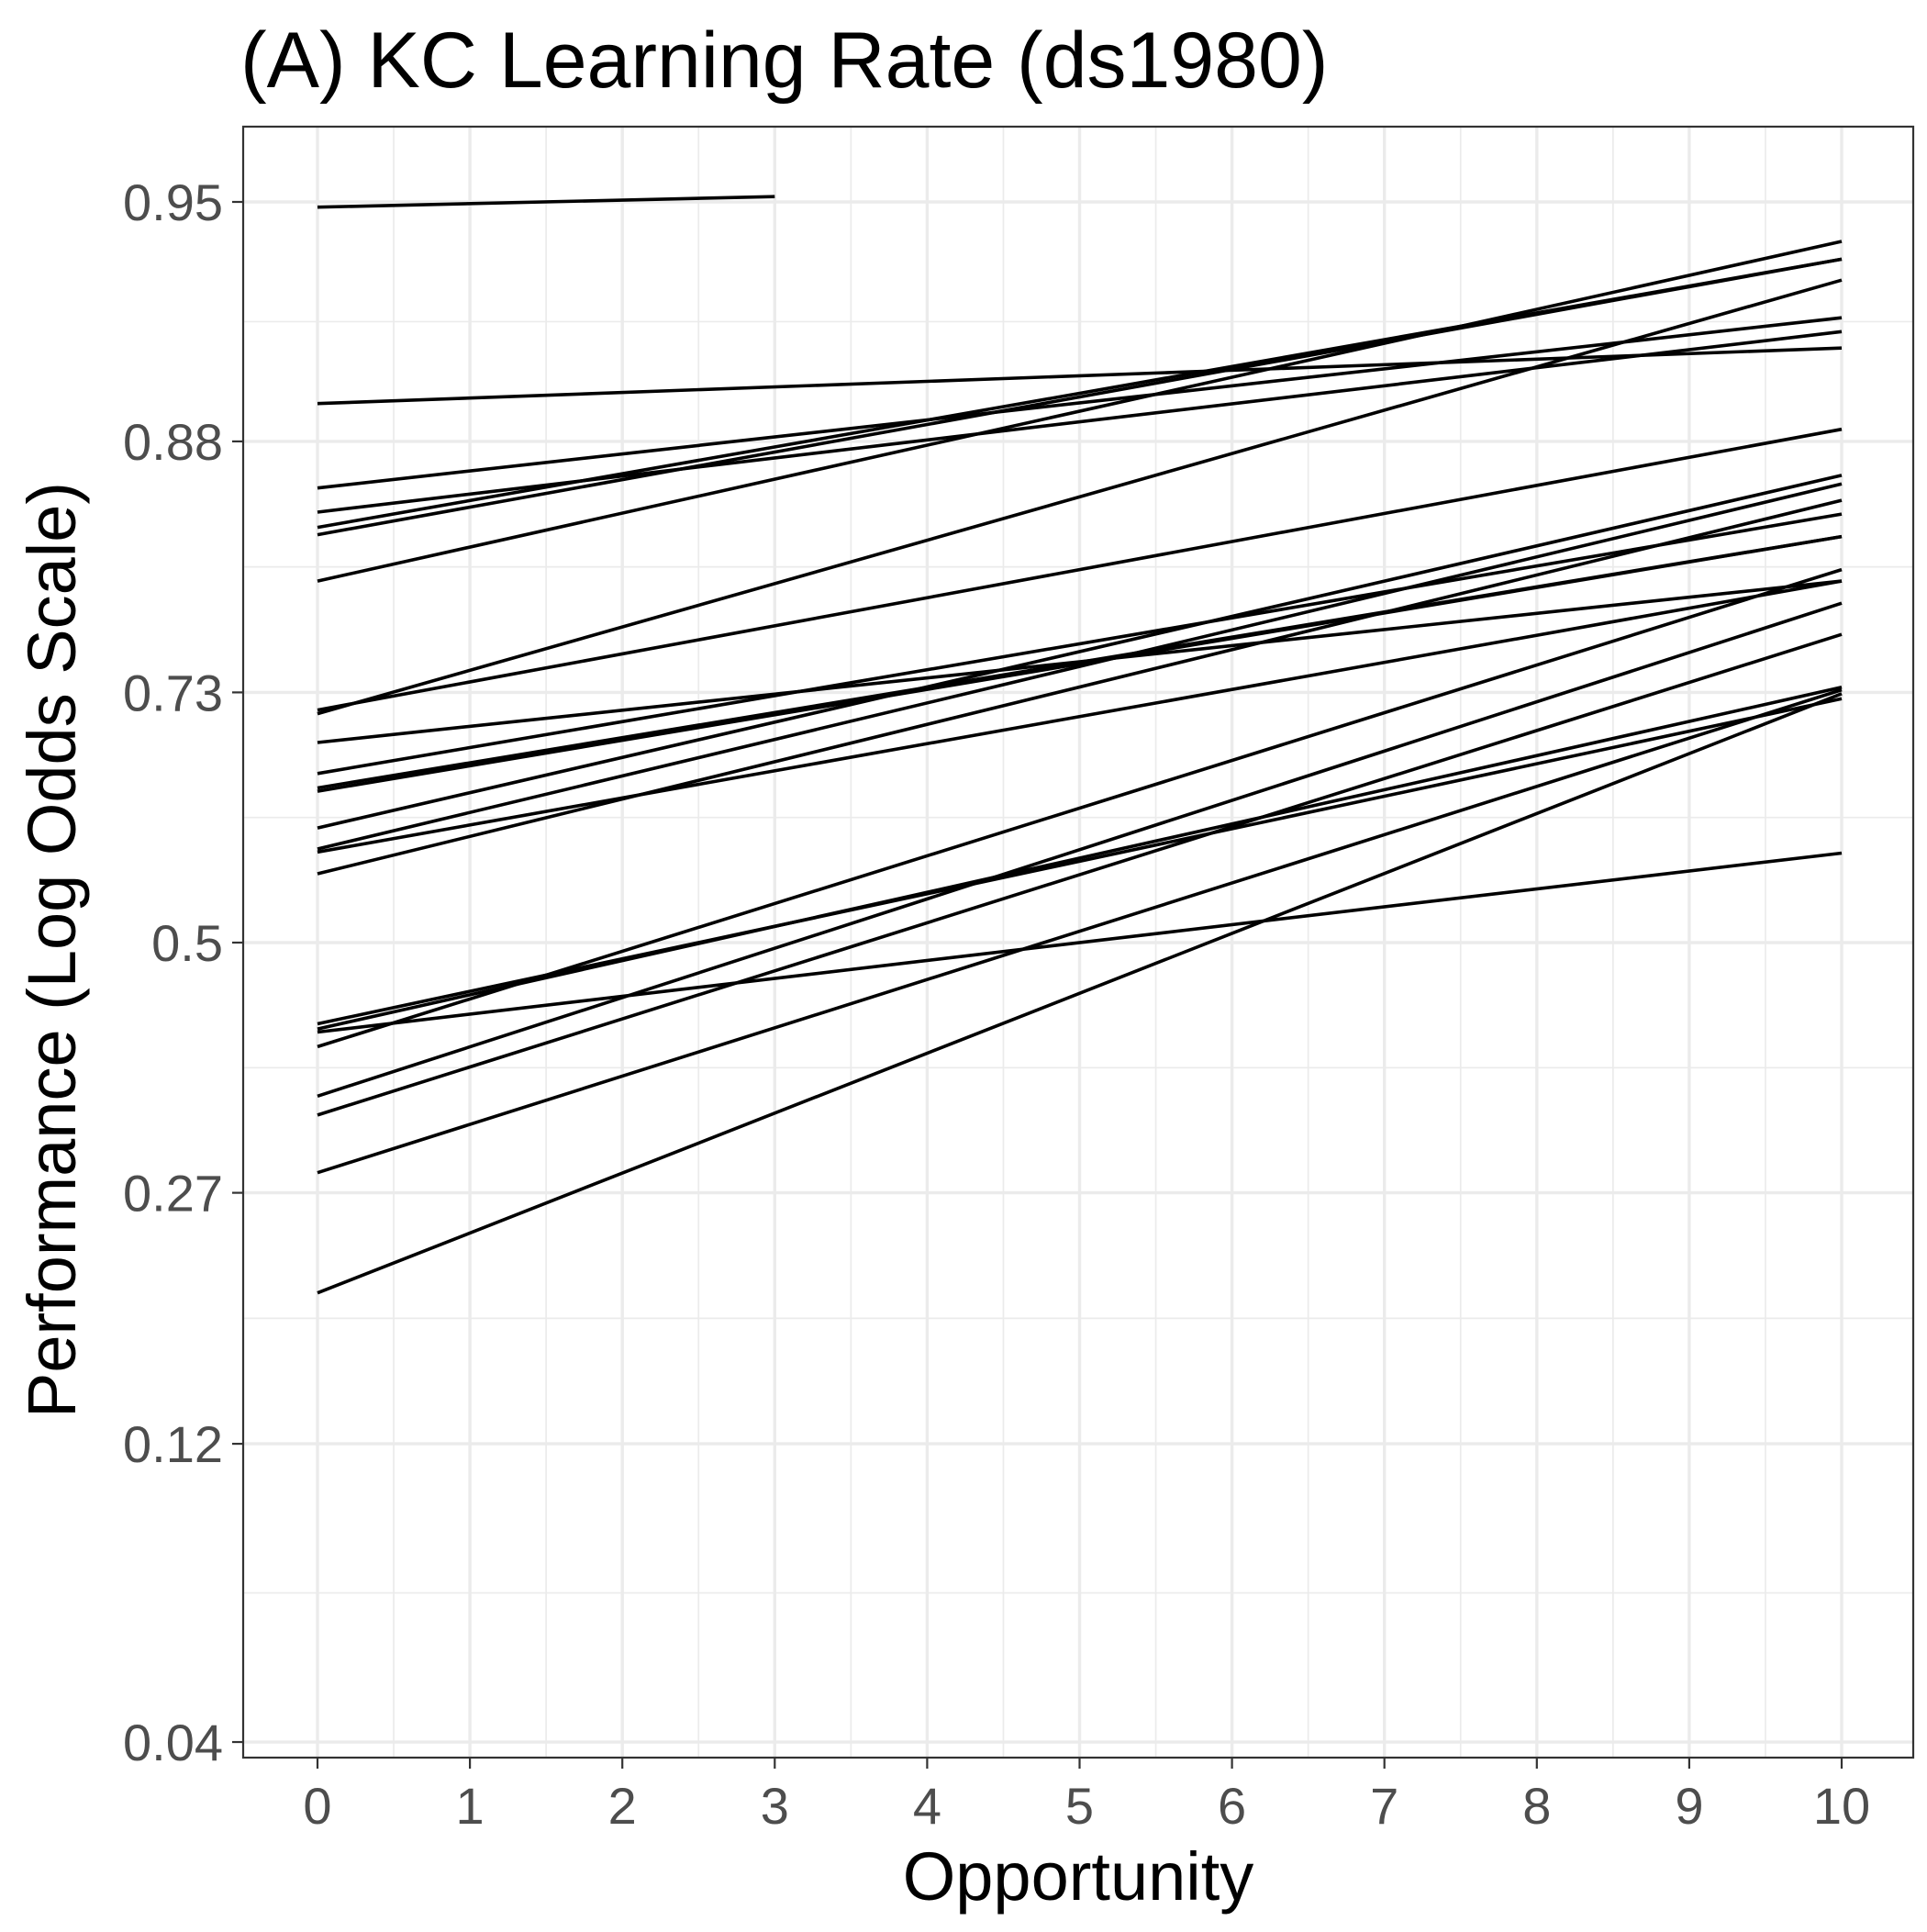 This screenshot has width=1927, height=1932. What do you see at coordinates (173, 1194) in the screenshot?
I see `y-tick-label: 0.27` at bounding box center [173, 1194].